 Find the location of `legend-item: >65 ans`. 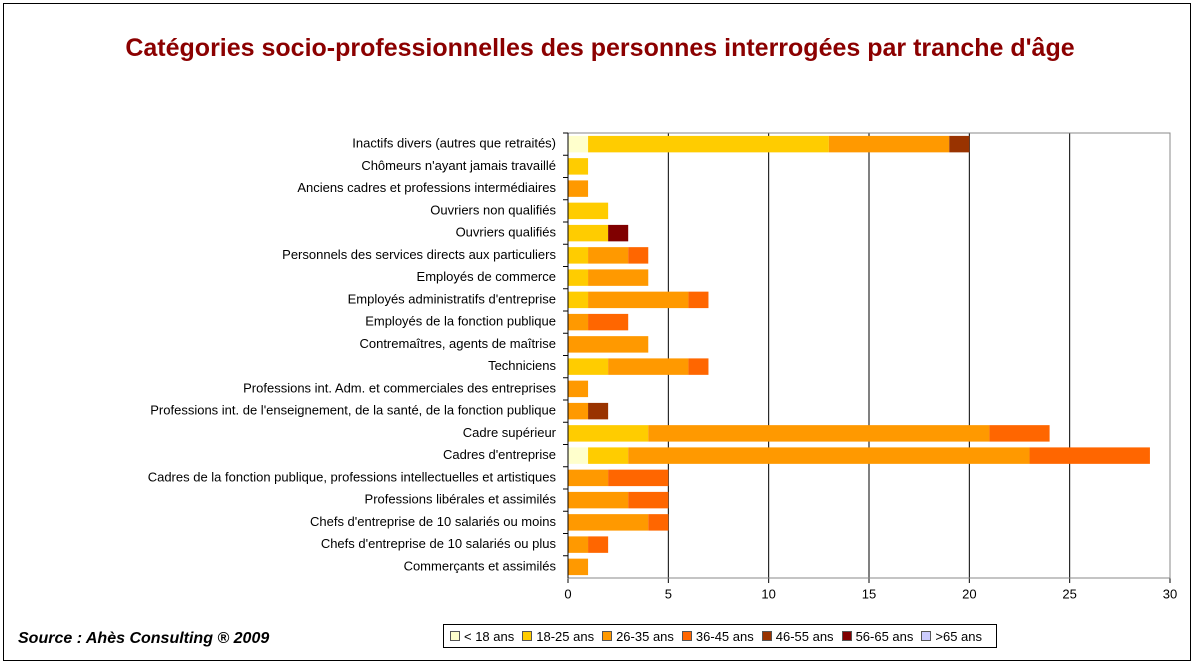

legend-item: >65 ans is located at coordinates (951, 636).